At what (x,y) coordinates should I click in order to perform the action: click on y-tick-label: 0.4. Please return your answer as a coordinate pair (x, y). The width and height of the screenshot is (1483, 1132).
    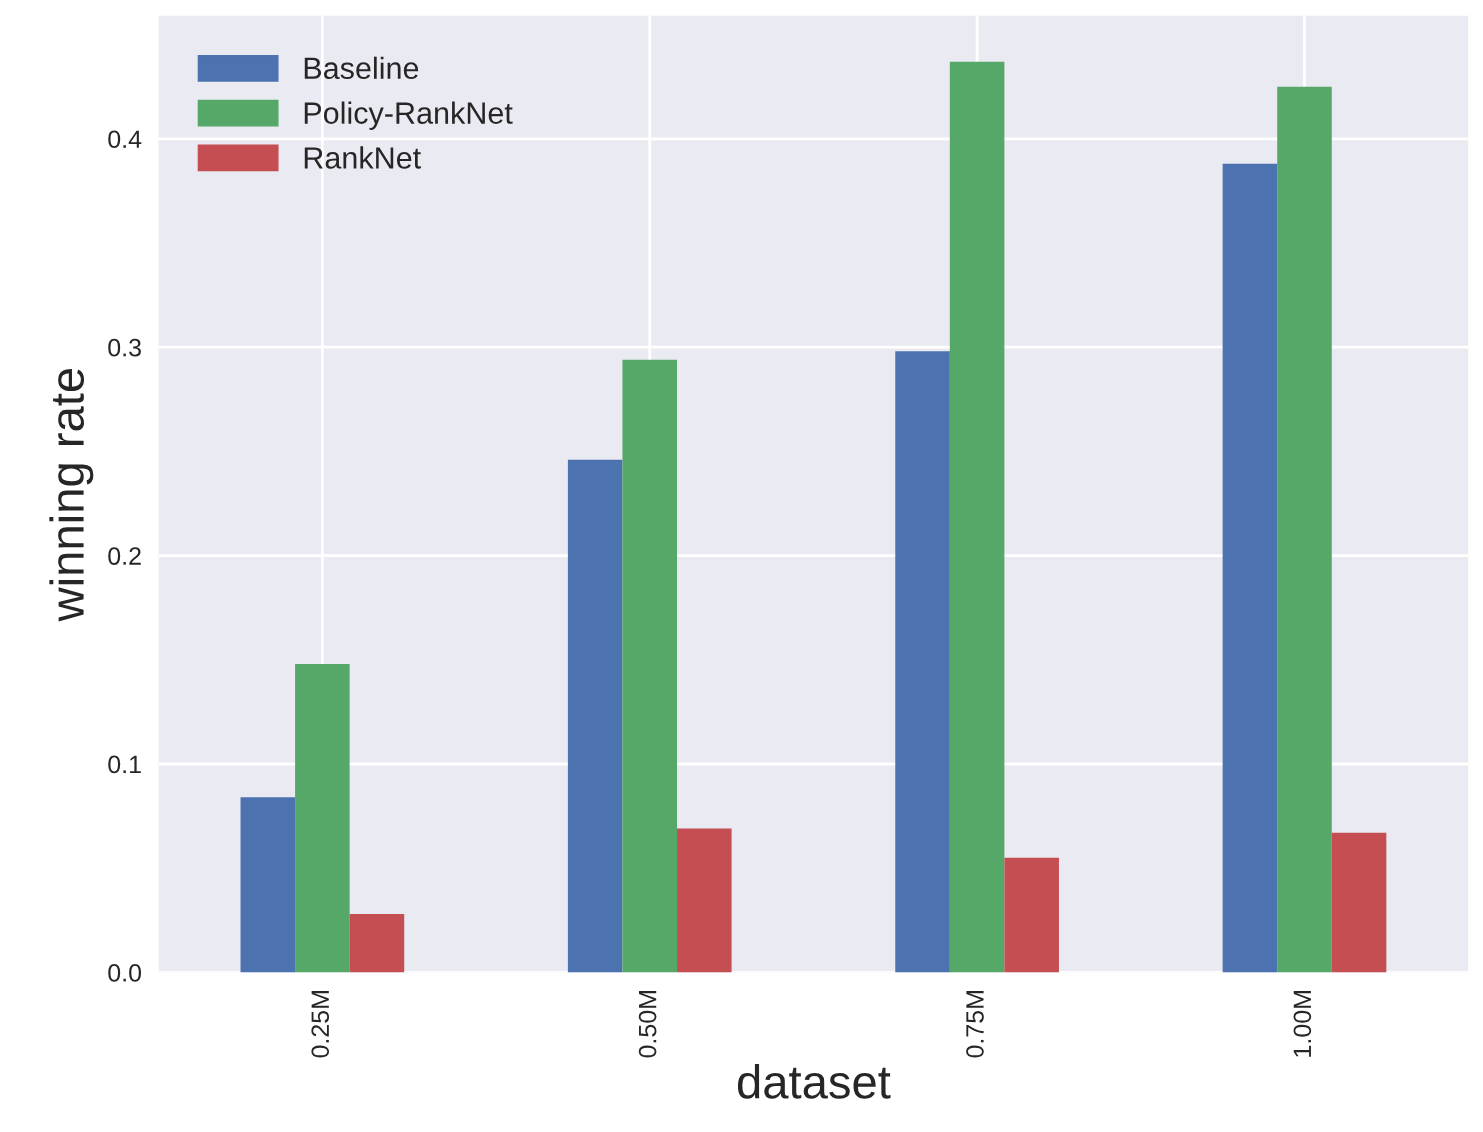
    Looking at the image, I should click on (125, 139).